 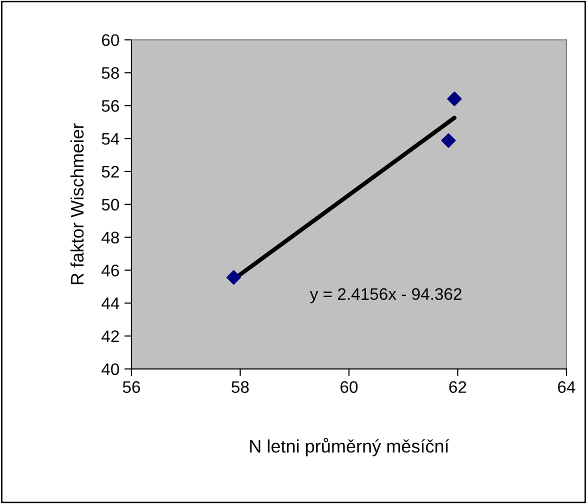 What do you see at coordinates (110, 270) in the screenshot?
I see `y-tick-label: 46` at bounding box center [110, 270].